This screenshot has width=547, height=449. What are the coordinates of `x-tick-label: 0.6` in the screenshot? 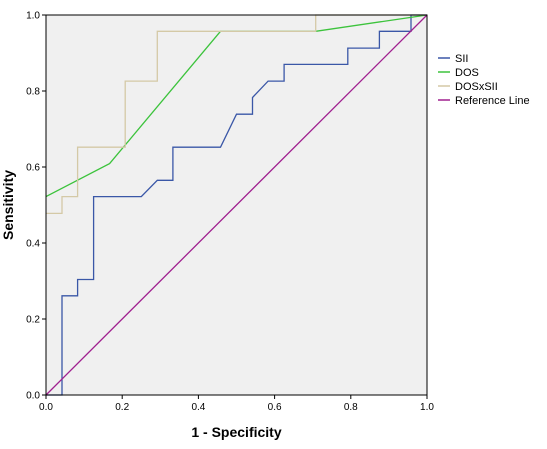 It's located at (275, 407).